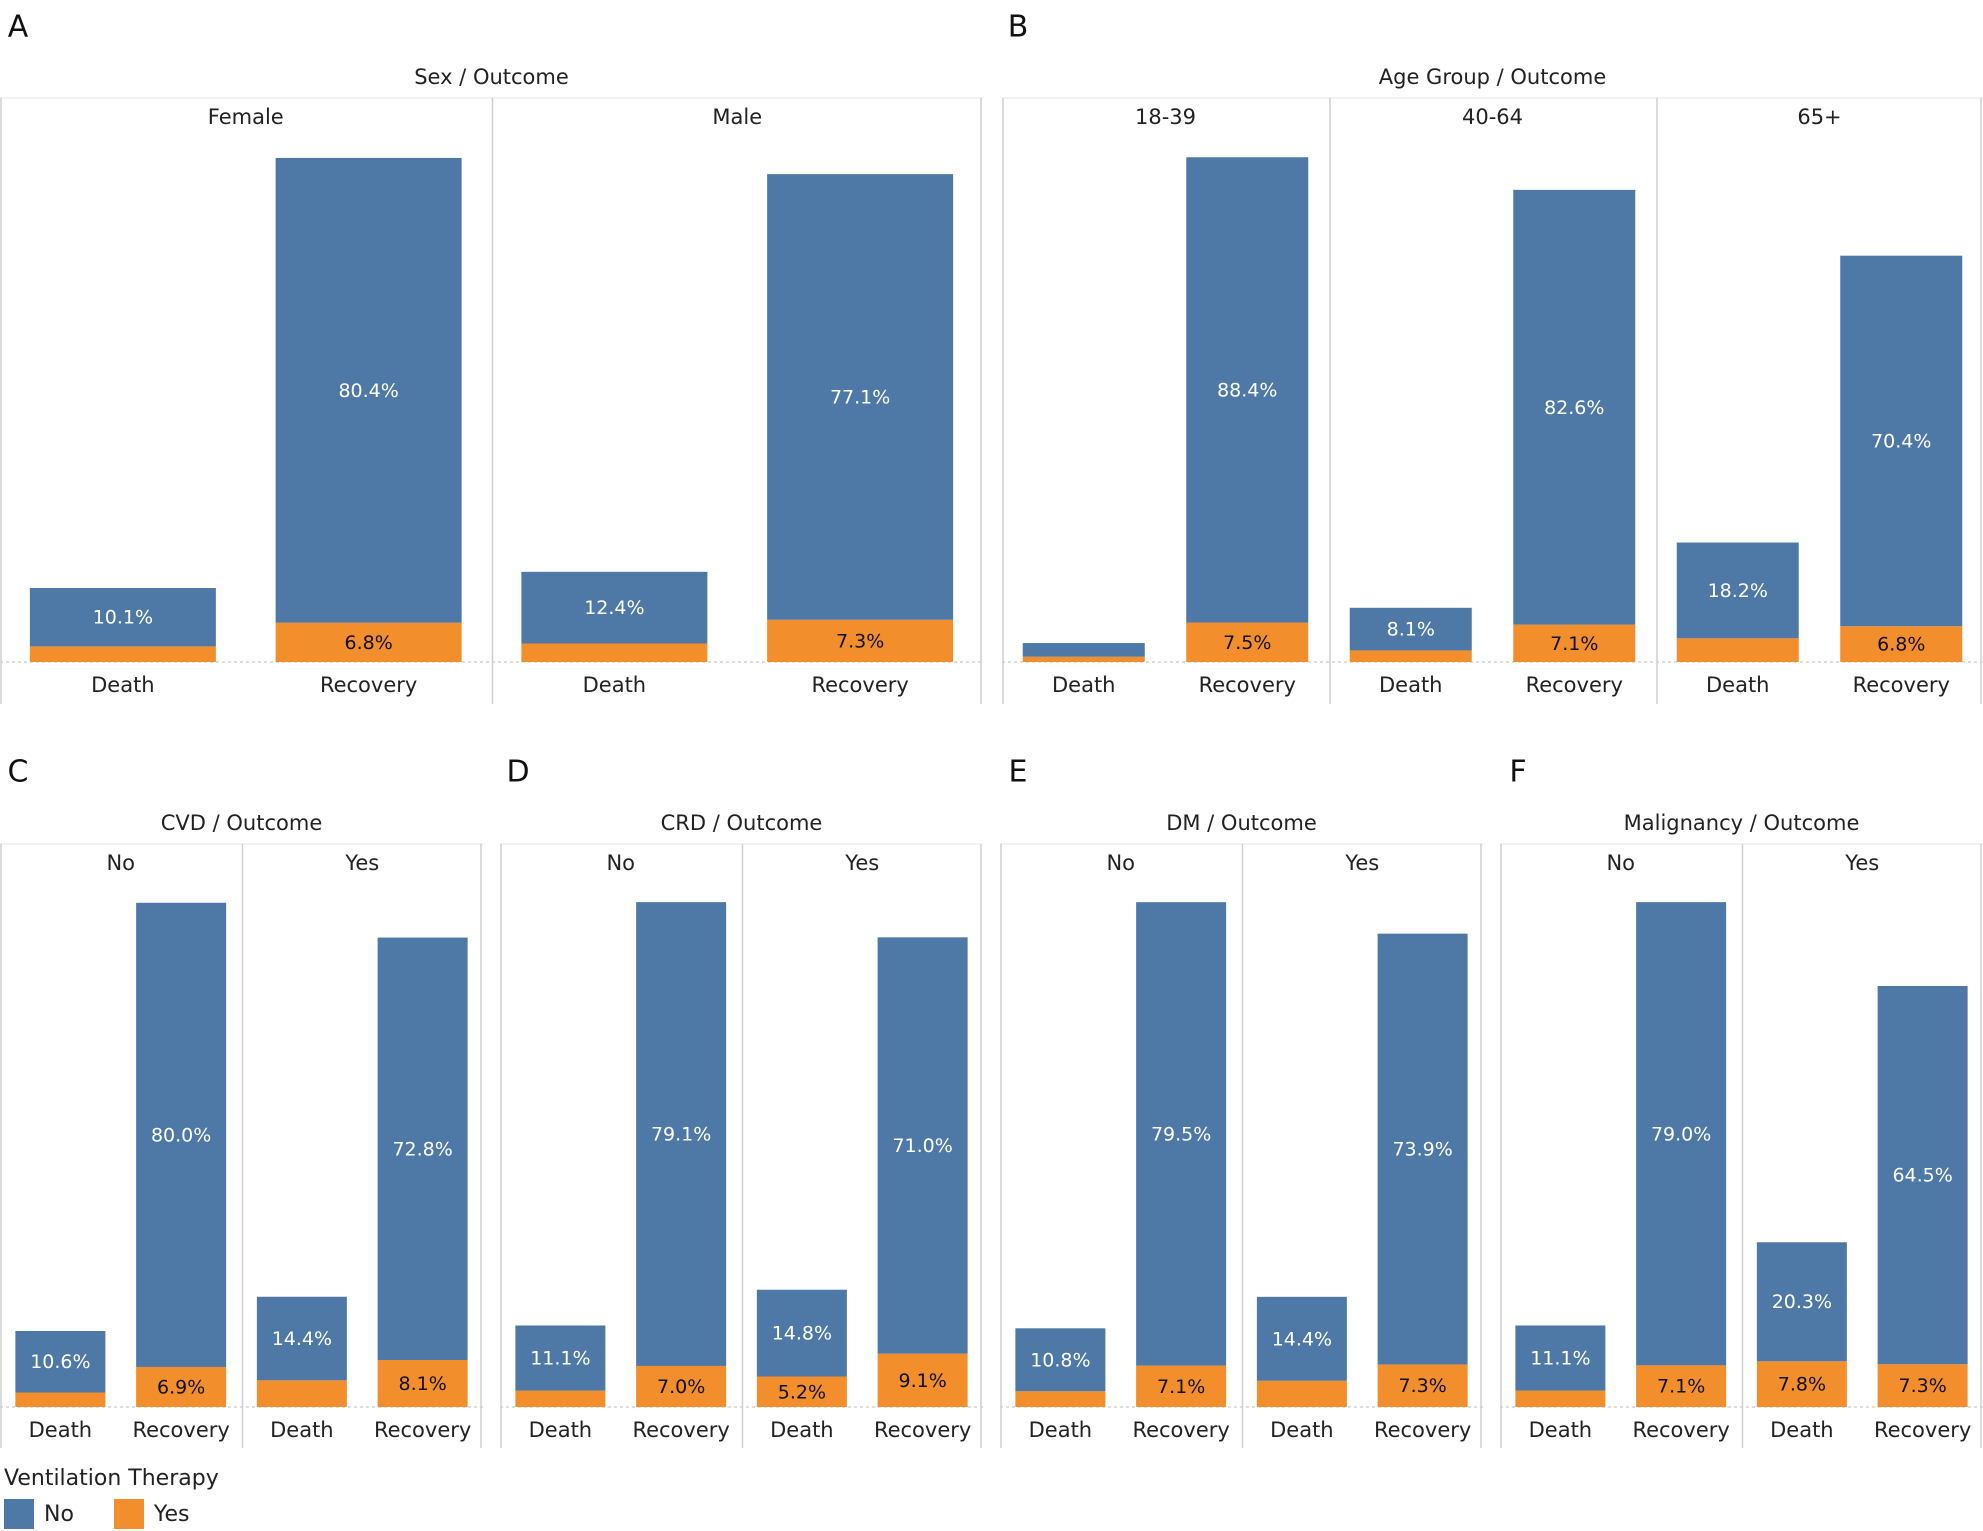 The height and width of the screenshot is (1531, 1983). I want to click on label-yes-b-0-1: 7.5%, so click(1247, 643).